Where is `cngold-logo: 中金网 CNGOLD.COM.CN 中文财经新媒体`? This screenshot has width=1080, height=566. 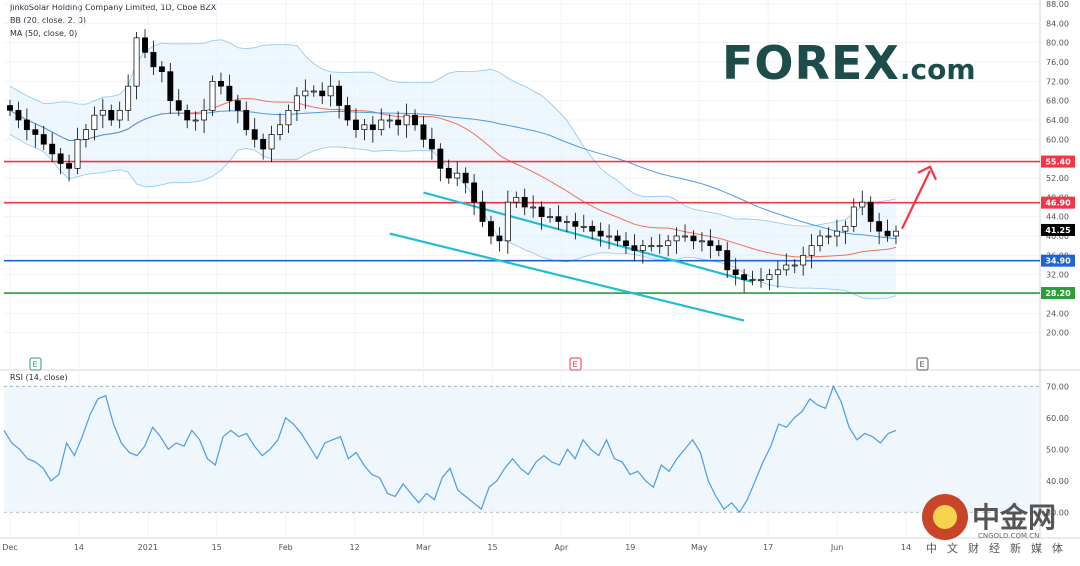
cngold-logo: 中金网 CNGOLD.COM.CN 中文财经新媒体 is located at coordinates (997, 527).